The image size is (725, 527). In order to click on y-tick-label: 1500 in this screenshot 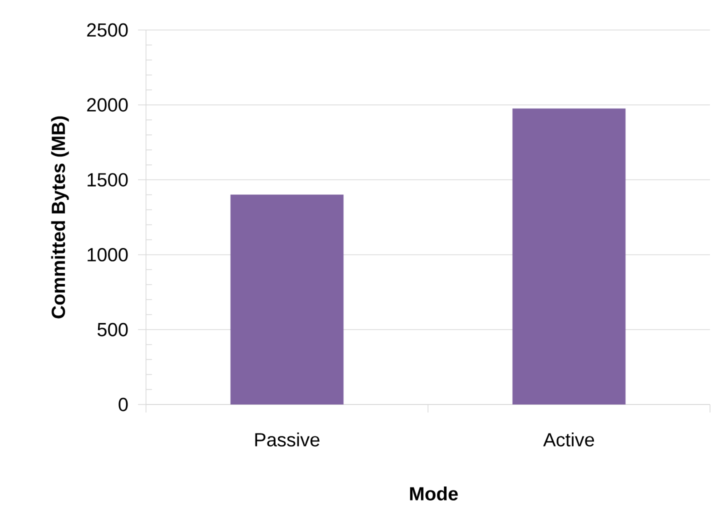, I will do `click(108, 180)`.